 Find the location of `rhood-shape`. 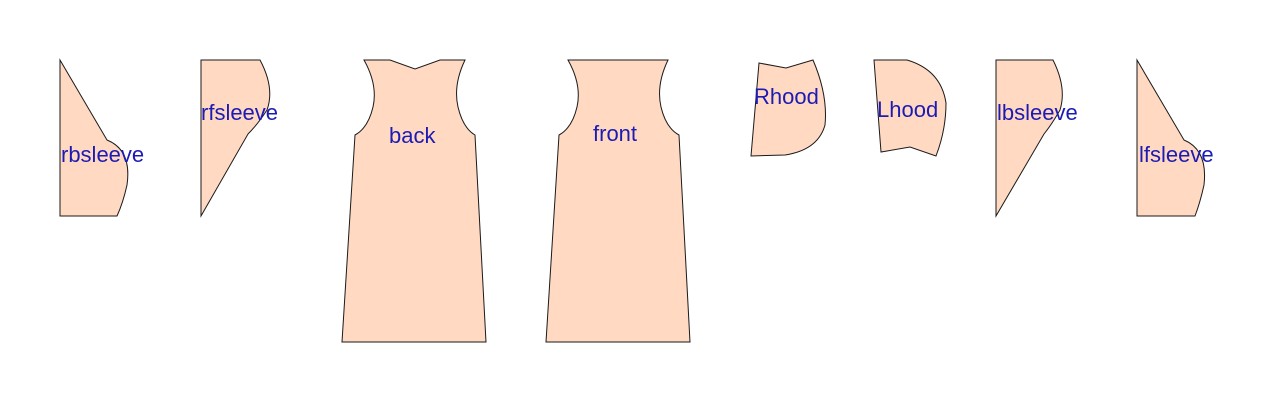

rhood-shape is located at coordinates (788, 108).